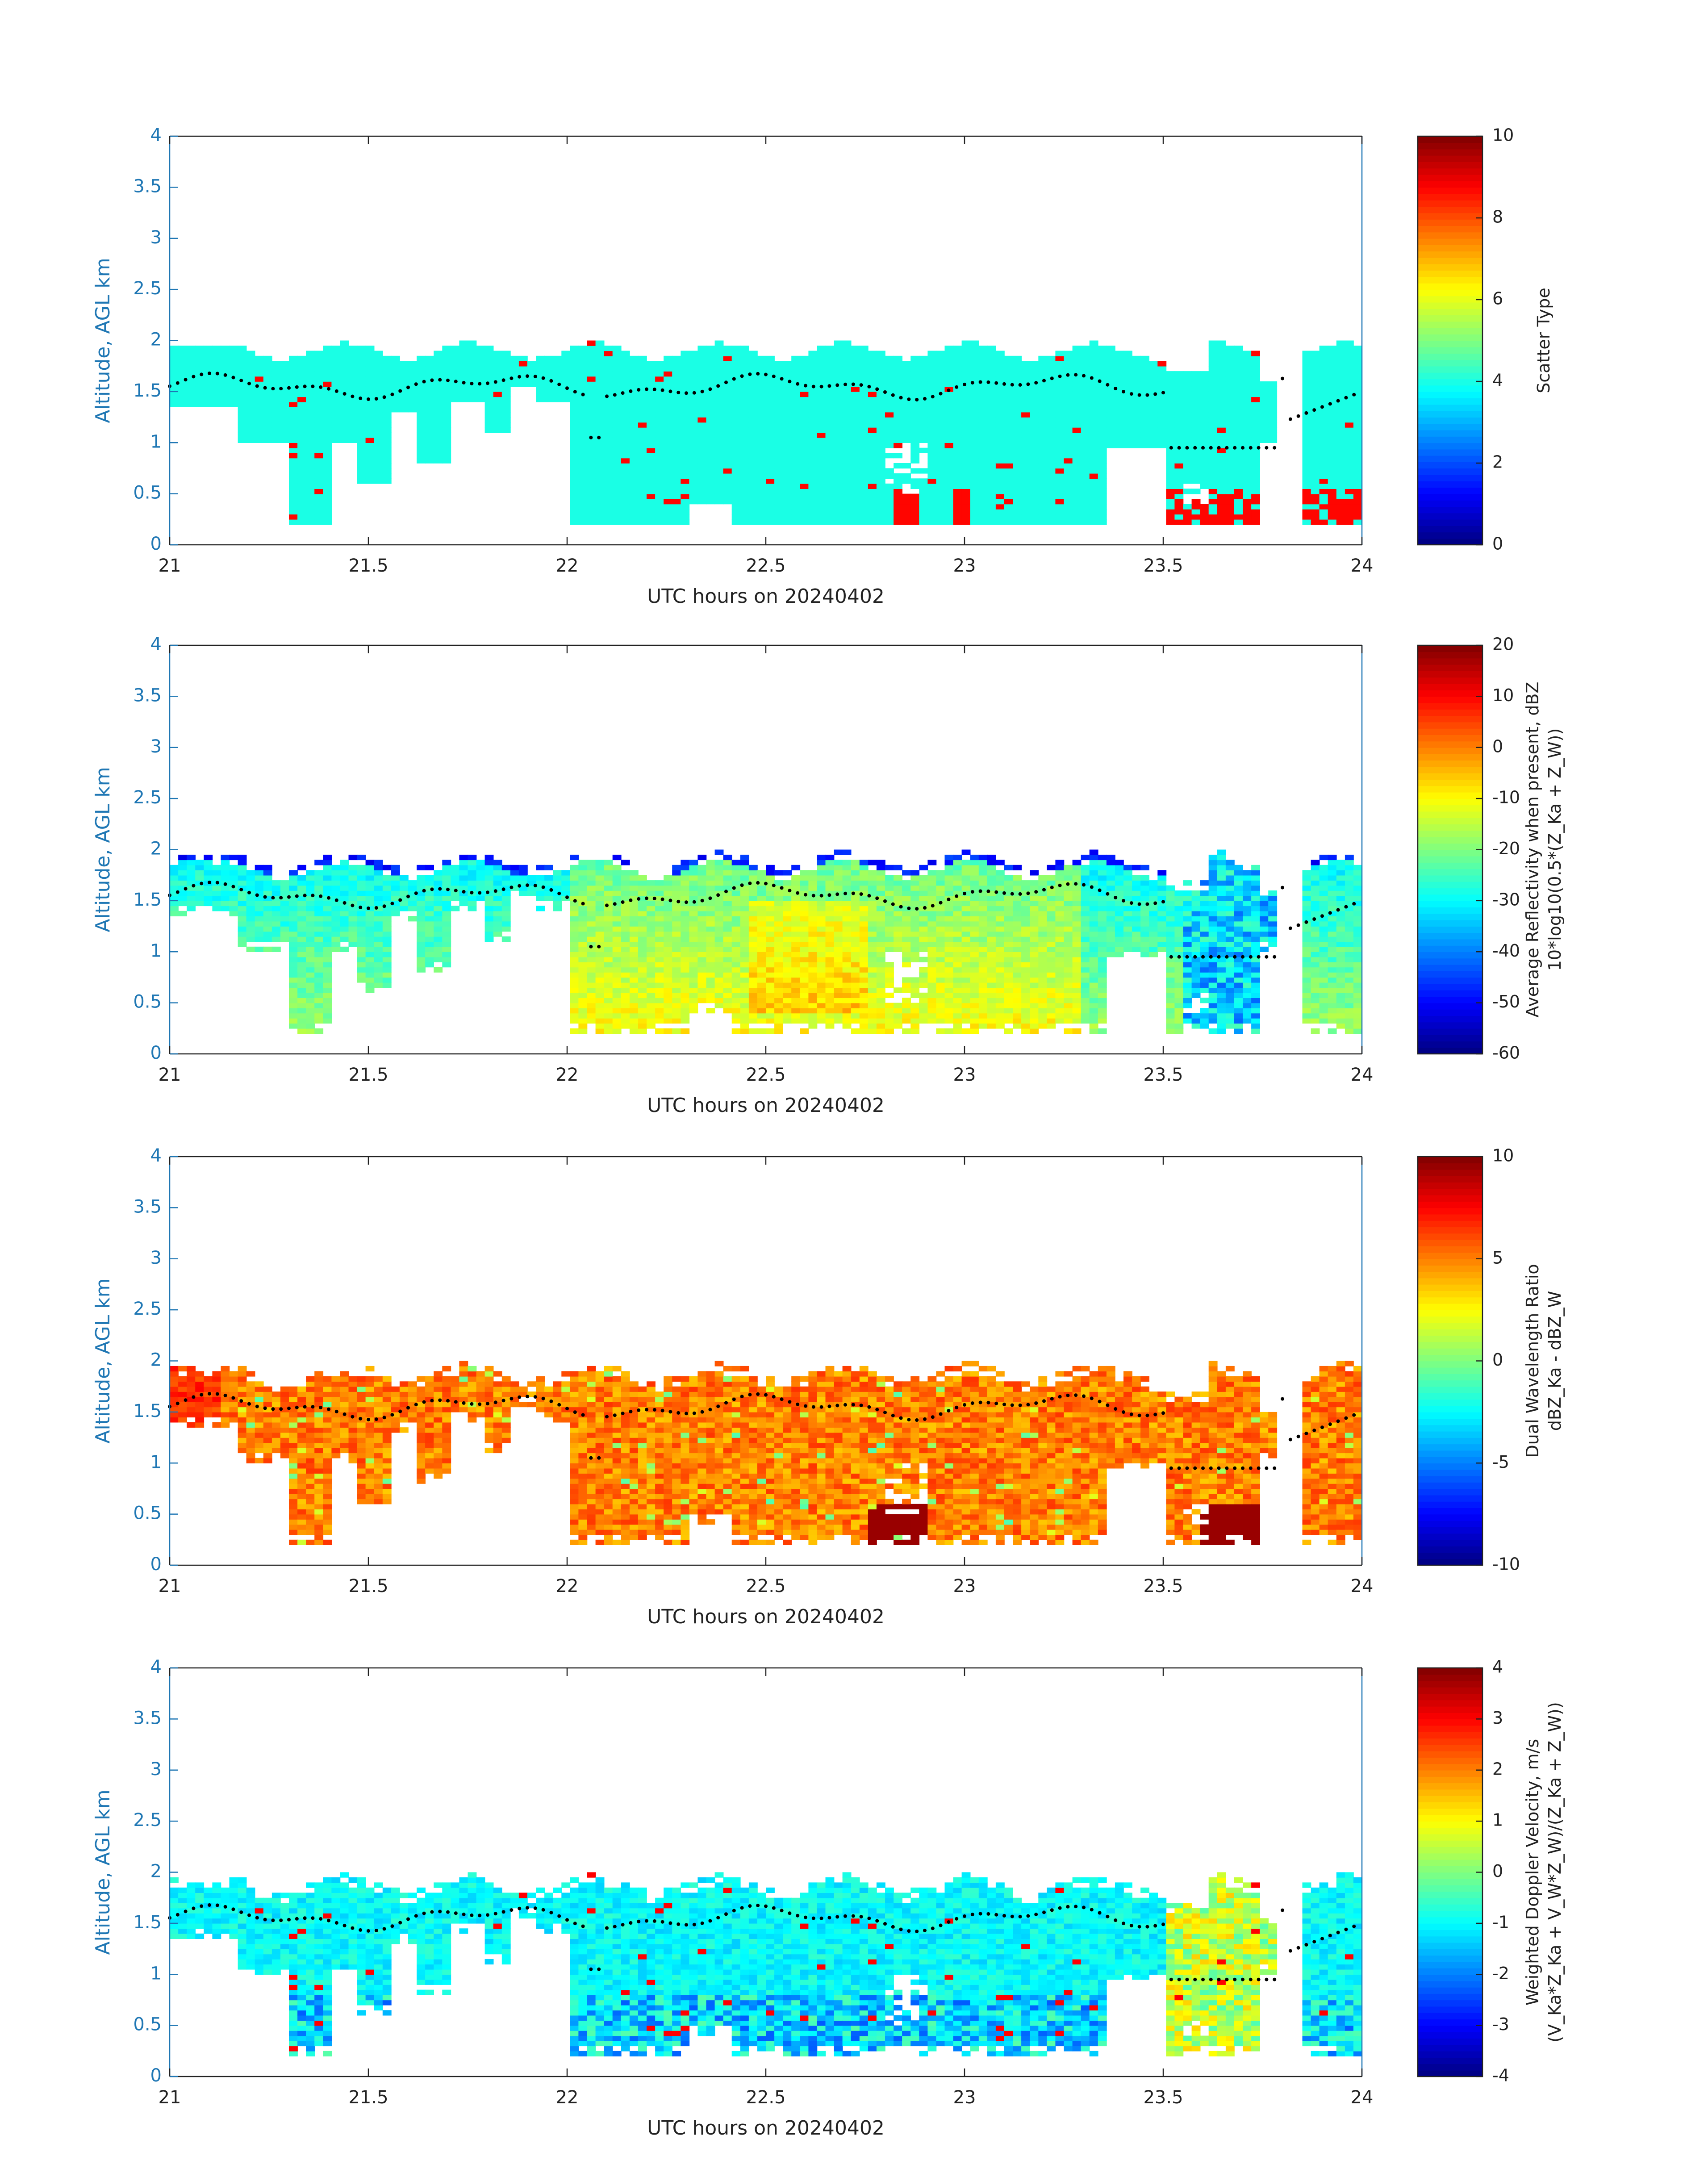 Image resolution: width=1708 pixels, height=2177 pixels. I want to click on y-axis-label: Altitude, AGL km, so click(103, 340).